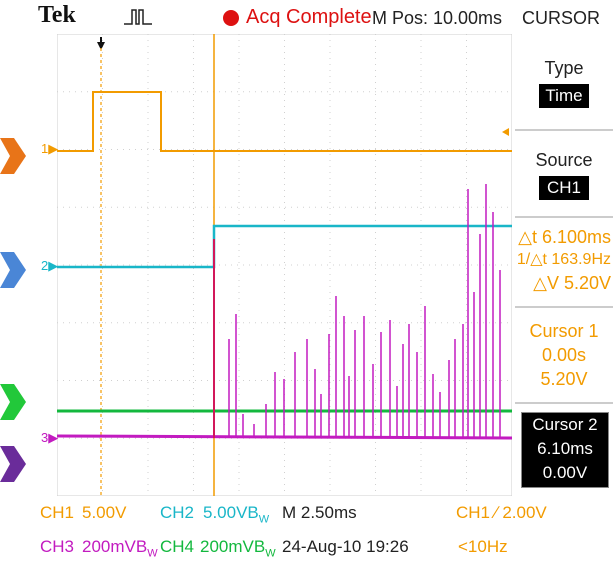 The image size is (616, 563). I want to click on trigger-readout: CH1 ∕ 2.00V, so click(501, 512).